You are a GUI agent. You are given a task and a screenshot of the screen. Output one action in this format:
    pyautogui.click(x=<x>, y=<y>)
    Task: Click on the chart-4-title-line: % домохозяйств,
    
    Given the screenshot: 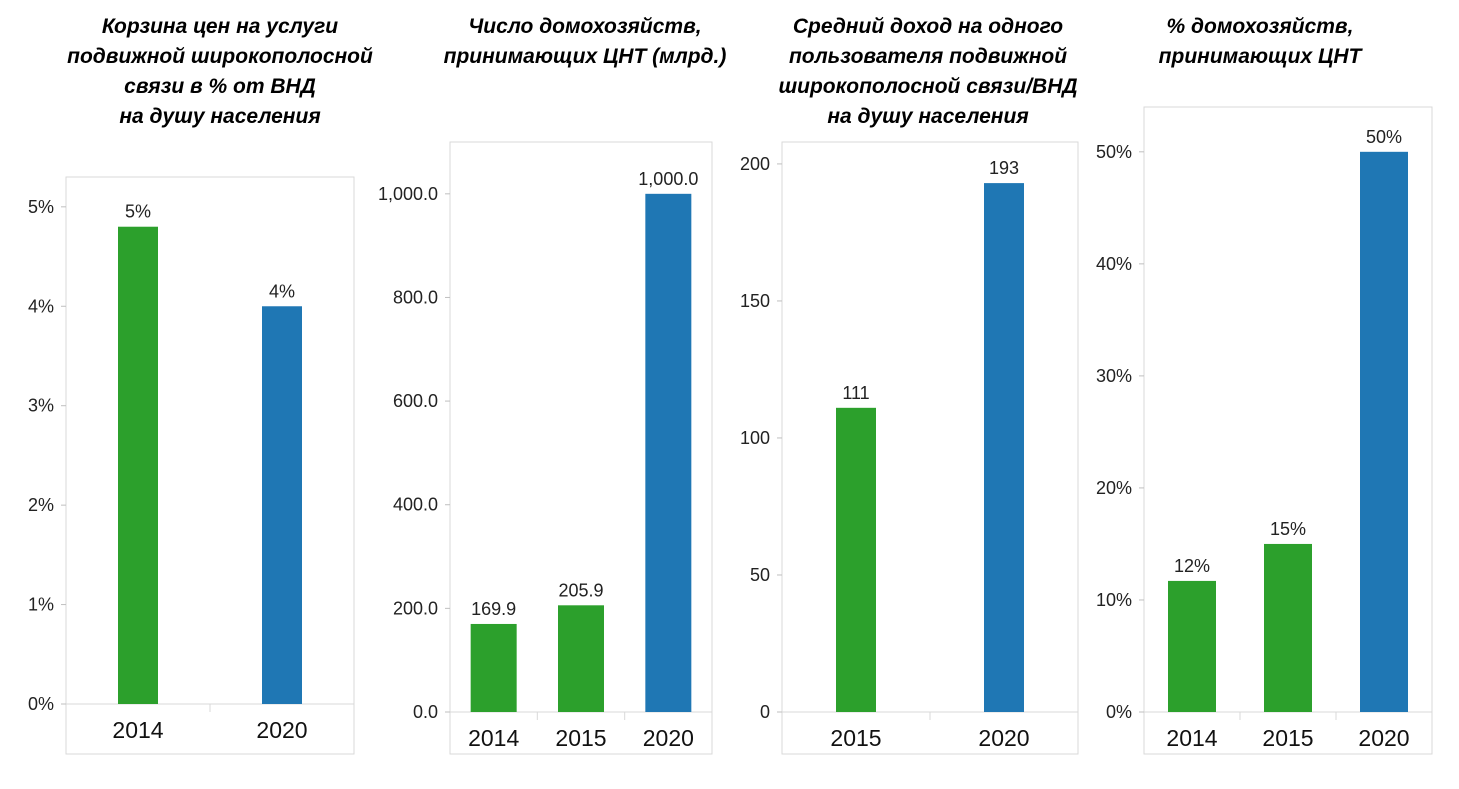 What is the action you would take?
    pyautogui.click(x=1260, y=26)
    